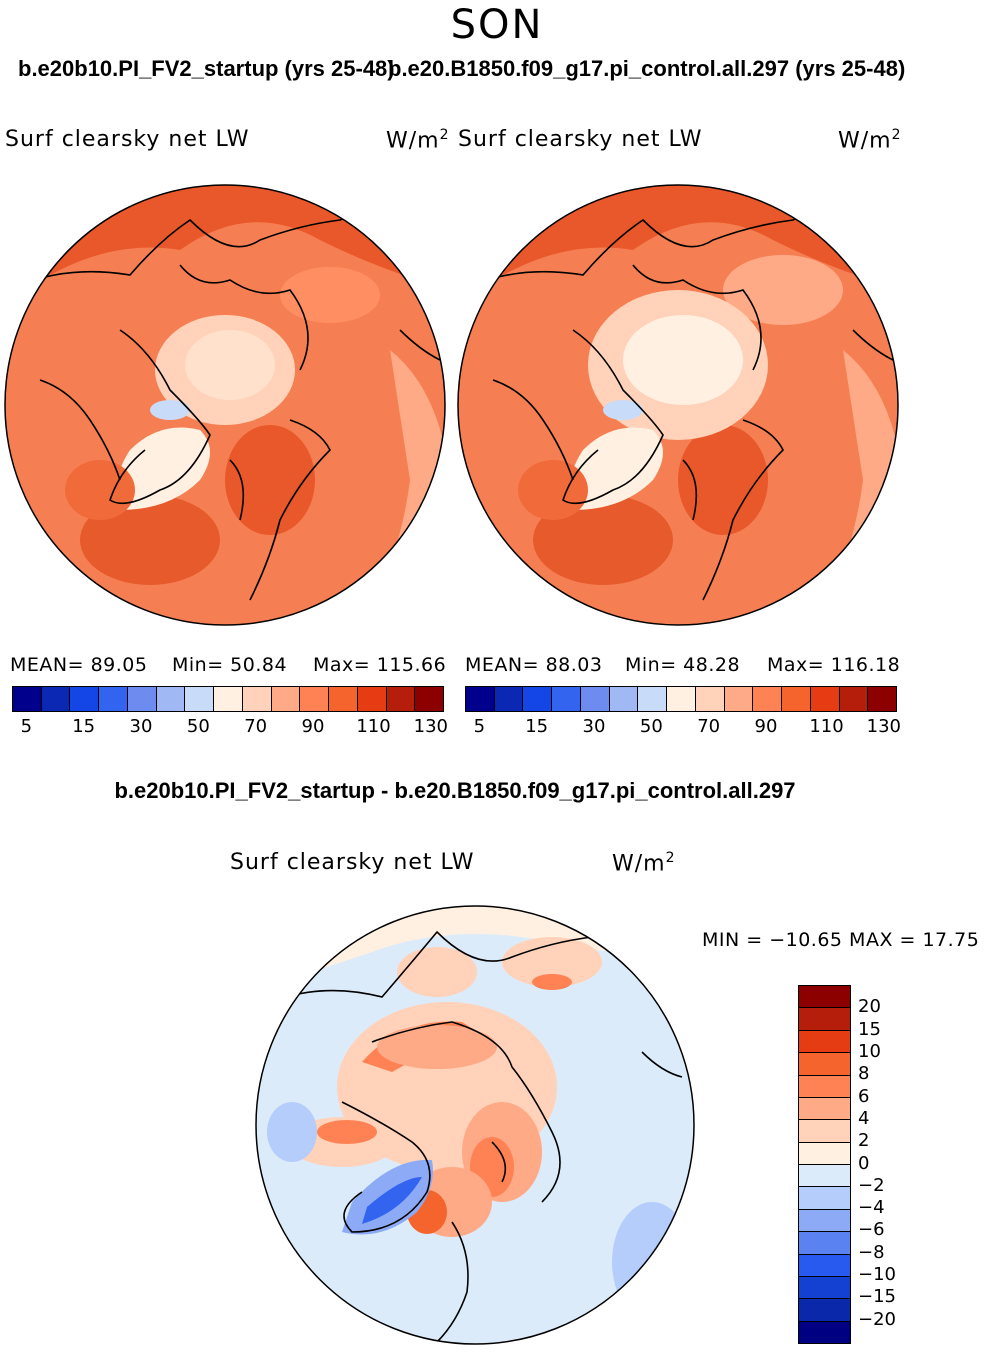 This screenshot has width=994, height=1353. I want to click on polar-map-diff, so click(475, 1125).